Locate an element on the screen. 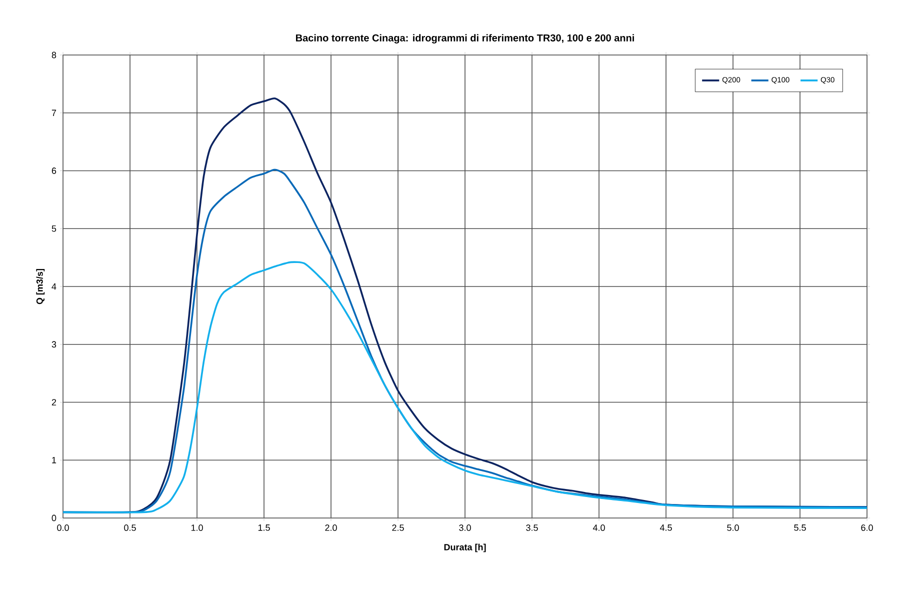  y-tick-label: 3 is located at coordinates (54, 344).